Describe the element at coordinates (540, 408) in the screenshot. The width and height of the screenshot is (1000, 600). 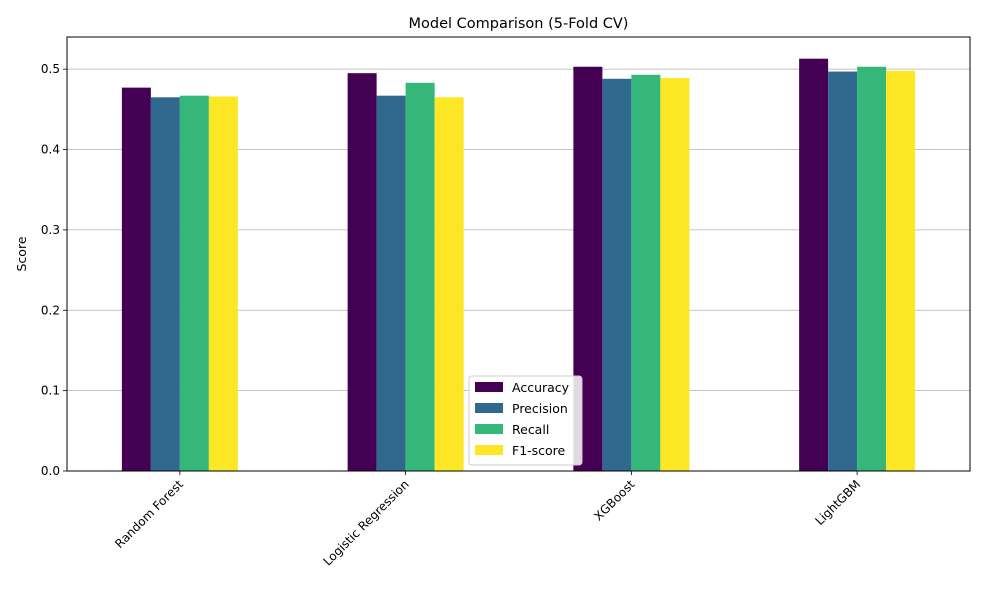
I see `legend-label: Precision` at that location.